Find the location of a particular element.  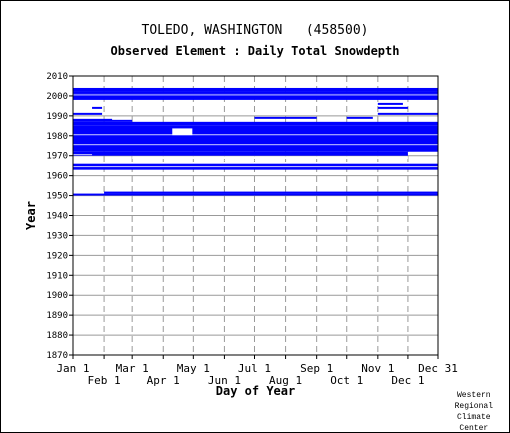

x-tick-label: Apr 1 is located at coordinates (163, 380).